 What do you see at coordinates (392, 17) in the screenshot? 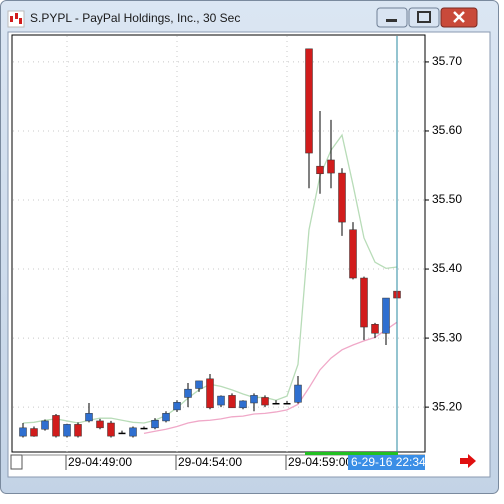
I see `minimize-button` at bounding box center [392, 17].